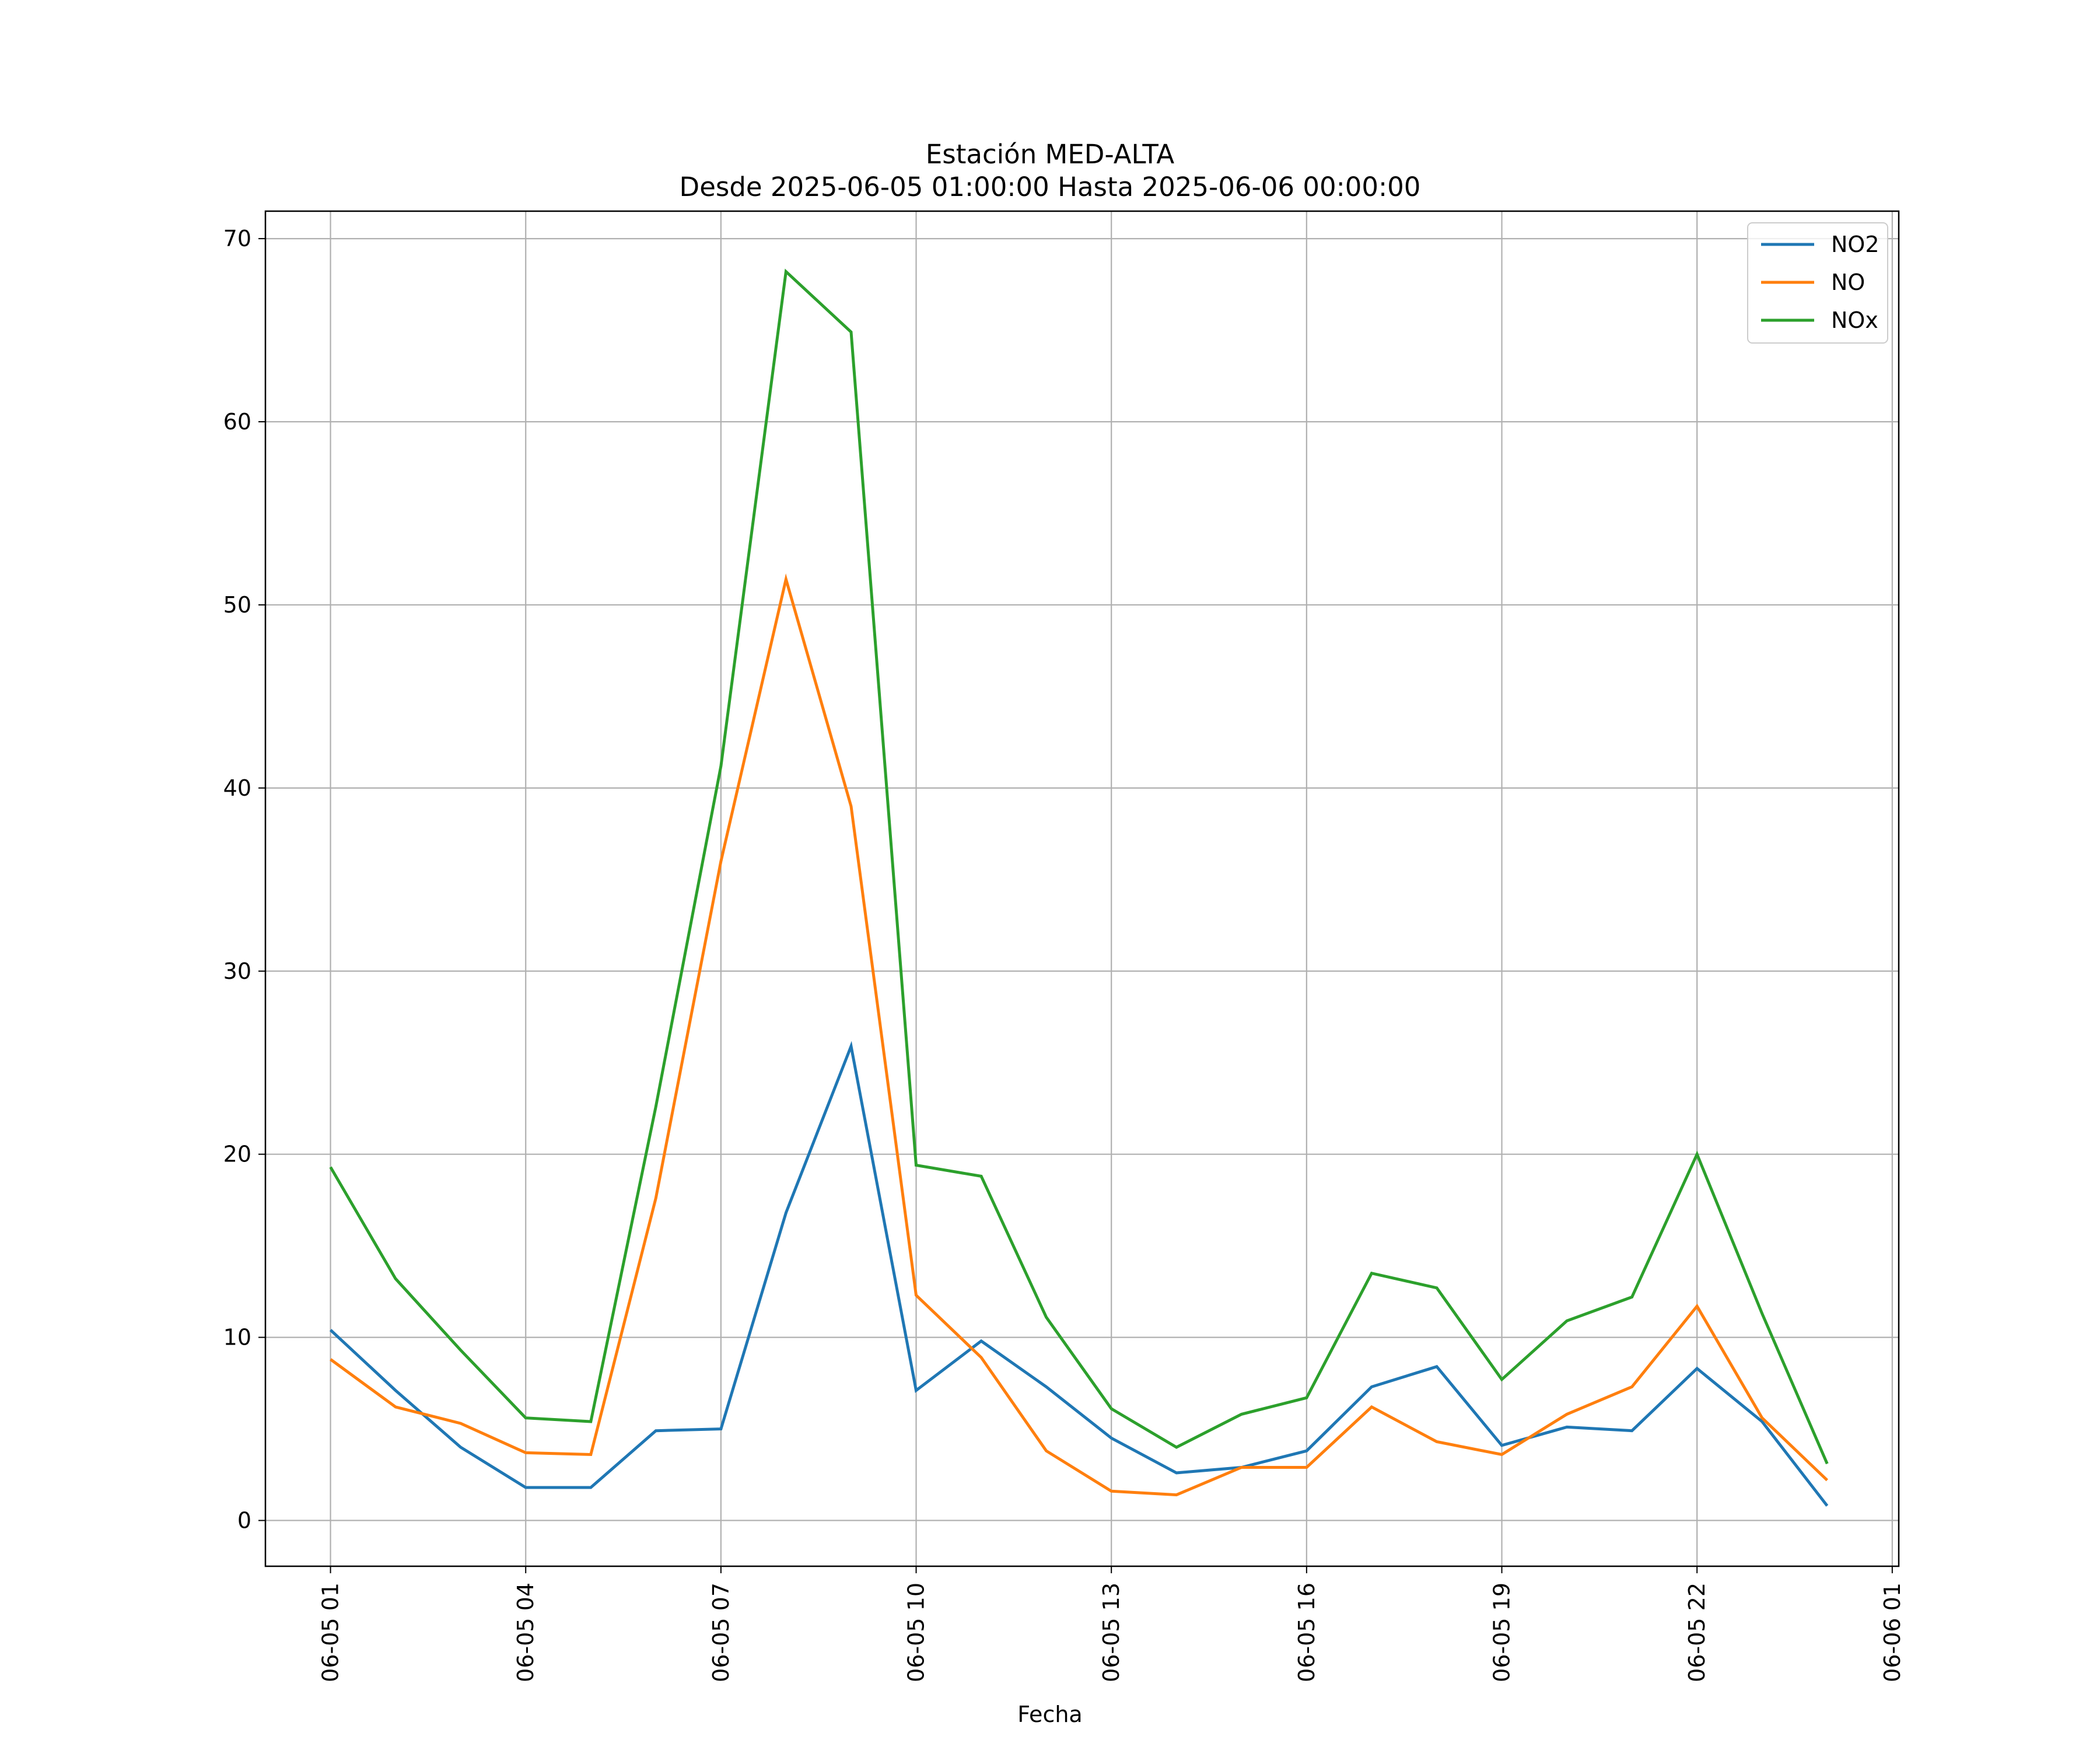  I want to click on x-tick-label: 06-05 04, so click(525, 1632).